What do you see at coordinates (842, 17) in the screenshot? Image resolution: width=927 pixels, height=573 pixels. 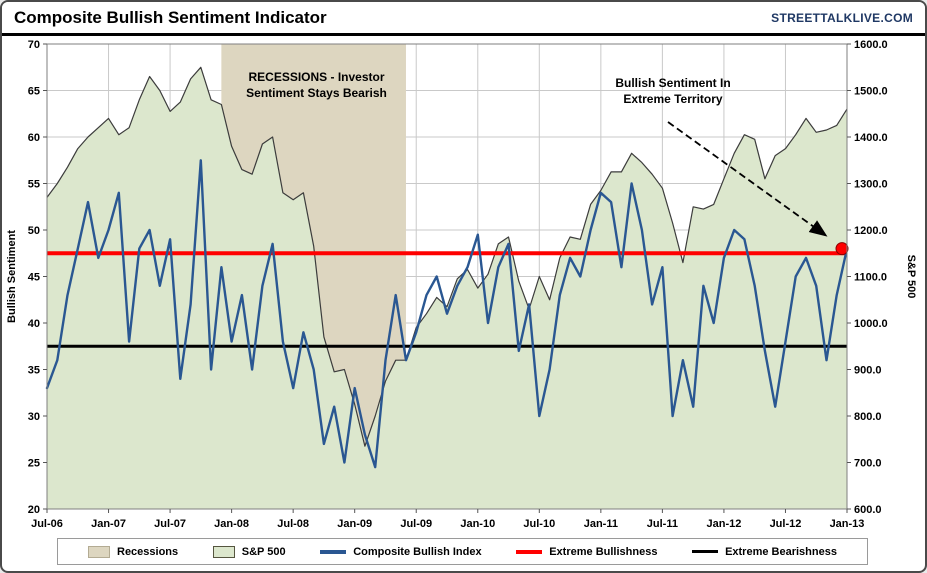 I see `site-link: STREETTALKLIVE.COM` at bounding box center [842, 17].